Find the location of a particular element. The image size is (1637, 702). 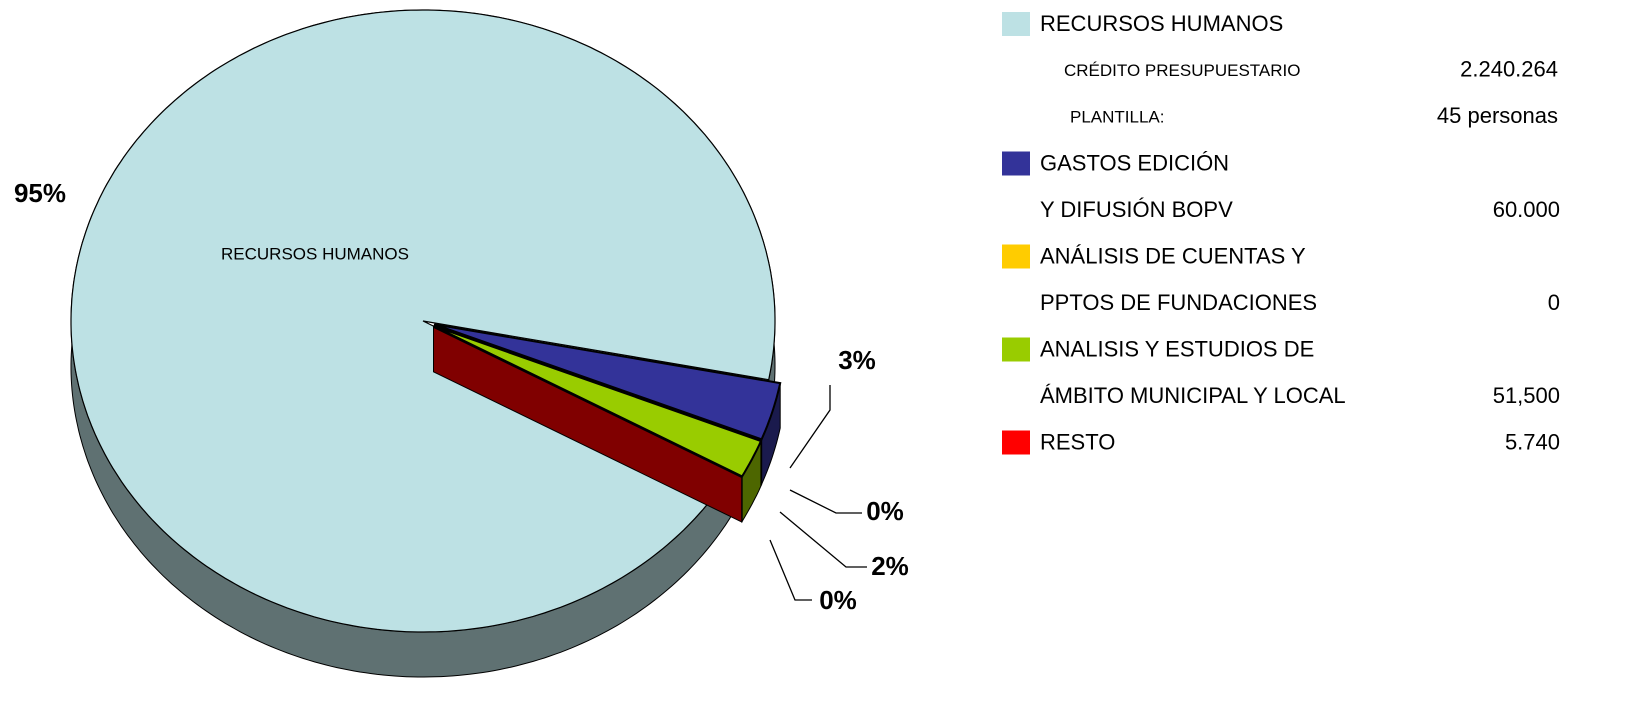

legend-label: PPTOS DE FUNDACIONES is located at coordinates (1178, 302).